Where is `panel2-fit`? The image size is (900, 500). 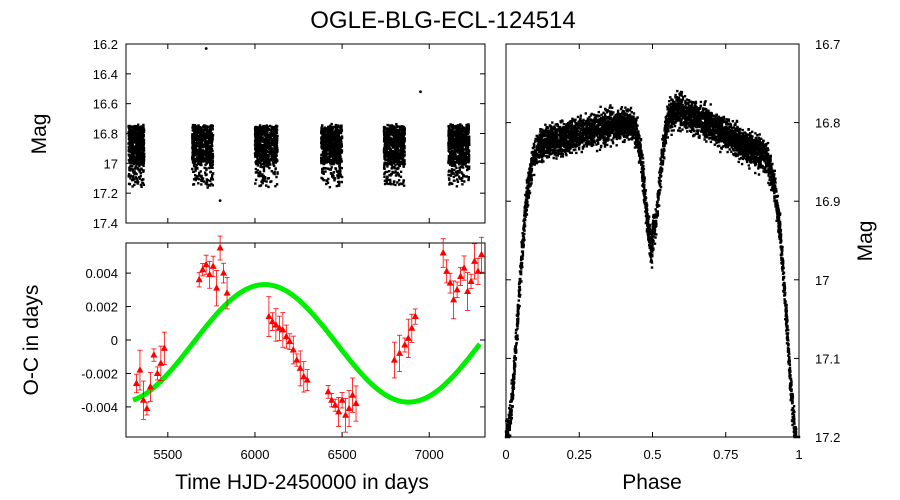
panel2-fit is located at coordinates (307, 343).